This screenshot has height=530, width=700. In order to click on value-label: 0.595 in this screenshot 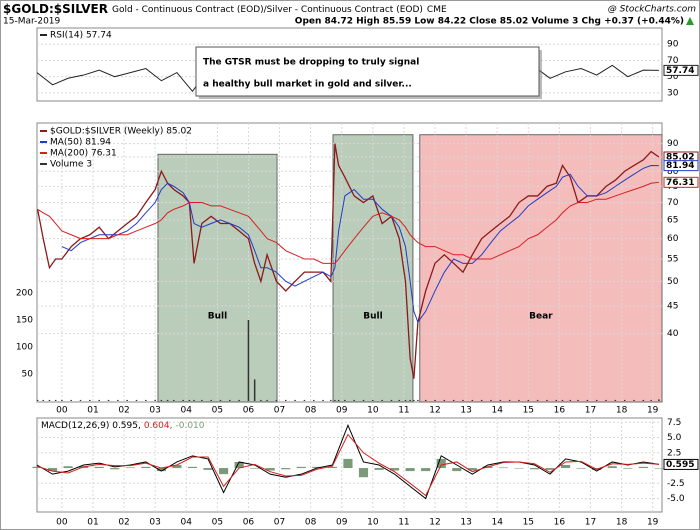, I will do `click(680, 465)`.